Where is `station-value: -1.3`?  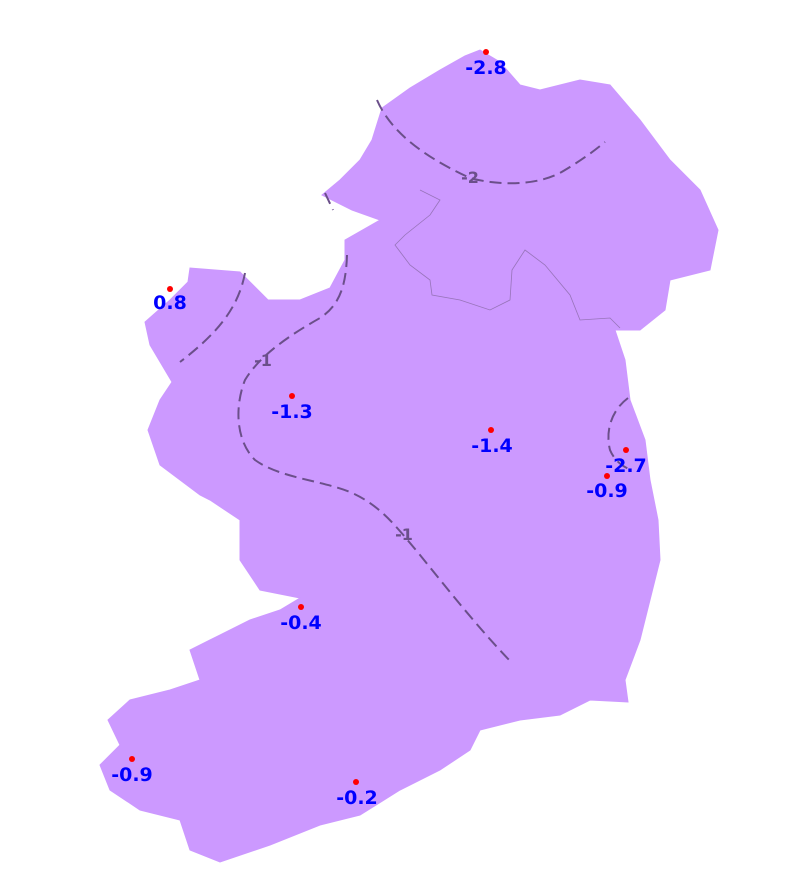 station-value: -1.3 is located at coordinates (292, 412).